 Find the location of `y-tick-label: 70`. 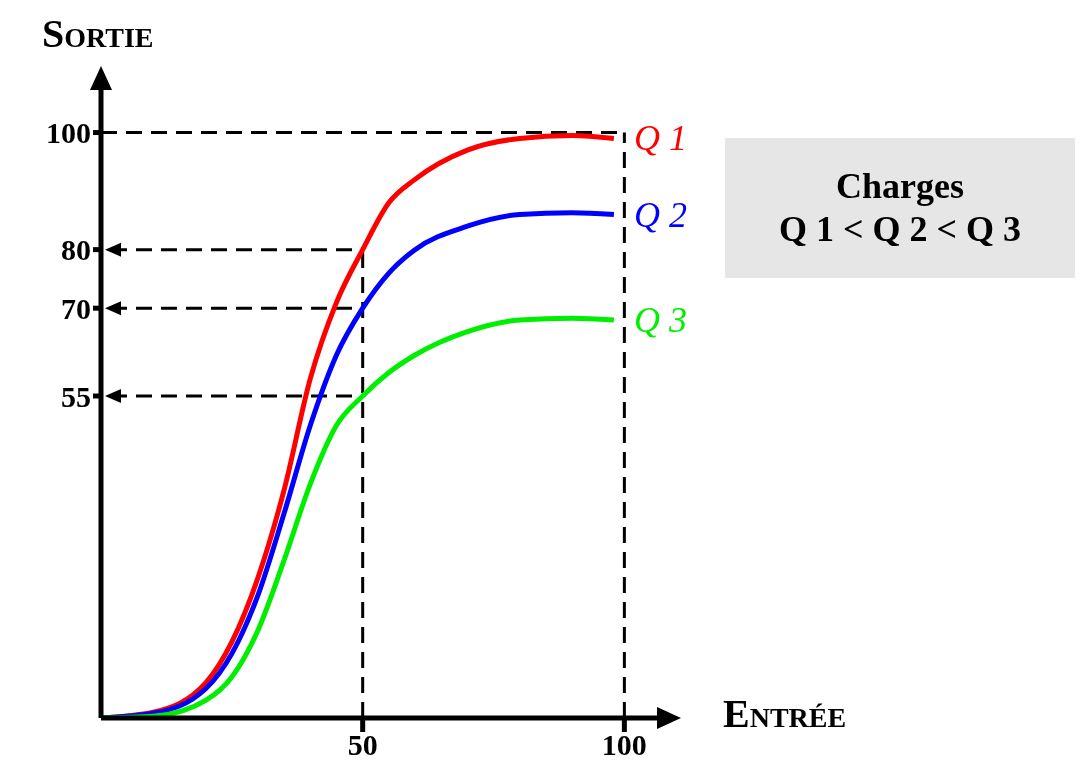

y-tick-label: 70 is located at coordinates (76, 308).